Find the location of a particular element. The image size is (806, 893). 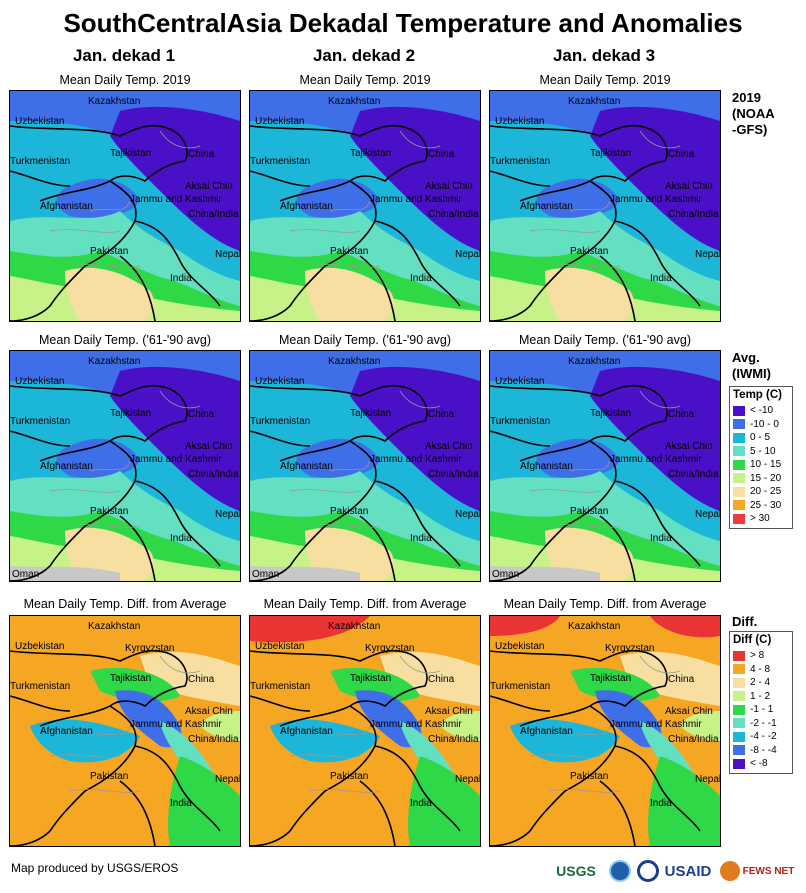

temp-legend-label: 10 - 15 is located at coordinates (766, 465).